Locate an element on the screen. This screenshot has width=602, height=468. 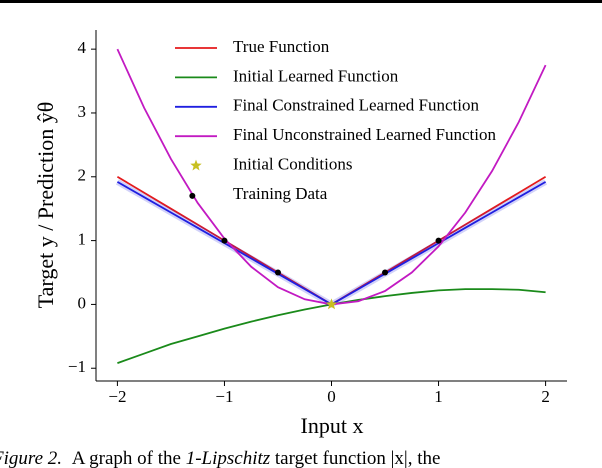
caption-text: target function |x|, the is located at coordinates (358, 458).